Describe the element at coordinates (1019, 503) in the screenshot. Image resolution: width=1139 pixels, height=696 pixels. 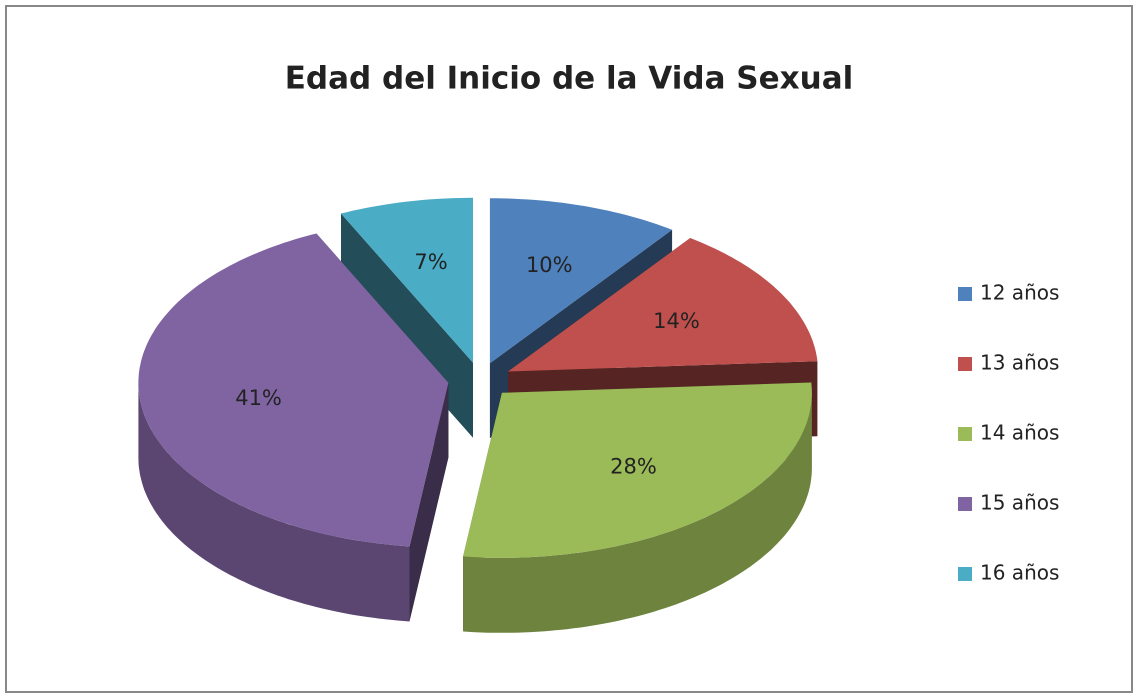
I see `legend-label: 15 años` at that location.